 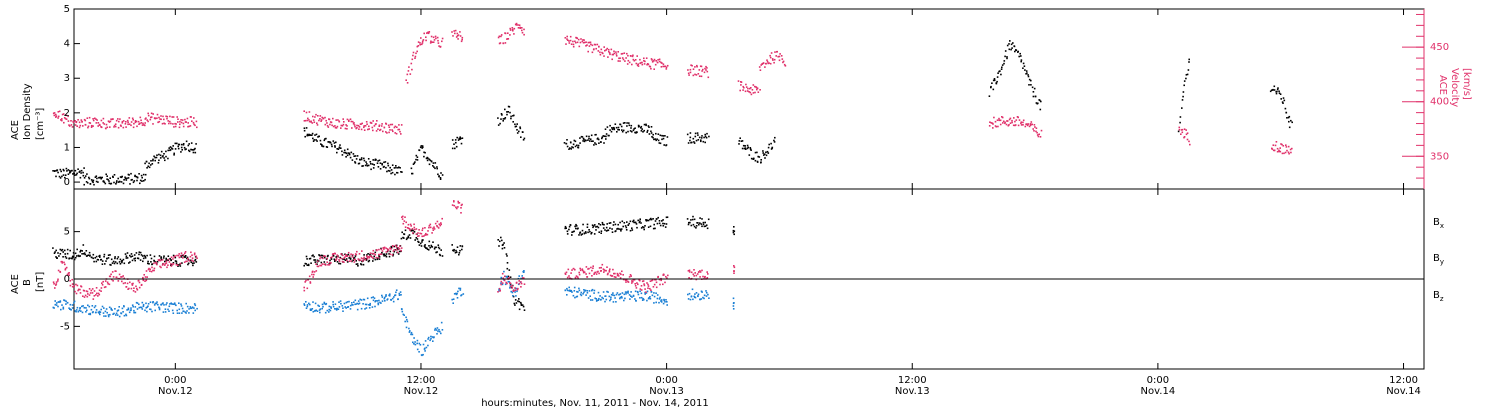 What do you see at coordinates (27, 282) in the screenshot?
I see `bottom-left-ylabel-line2: B` at bounding box center [27, 282].